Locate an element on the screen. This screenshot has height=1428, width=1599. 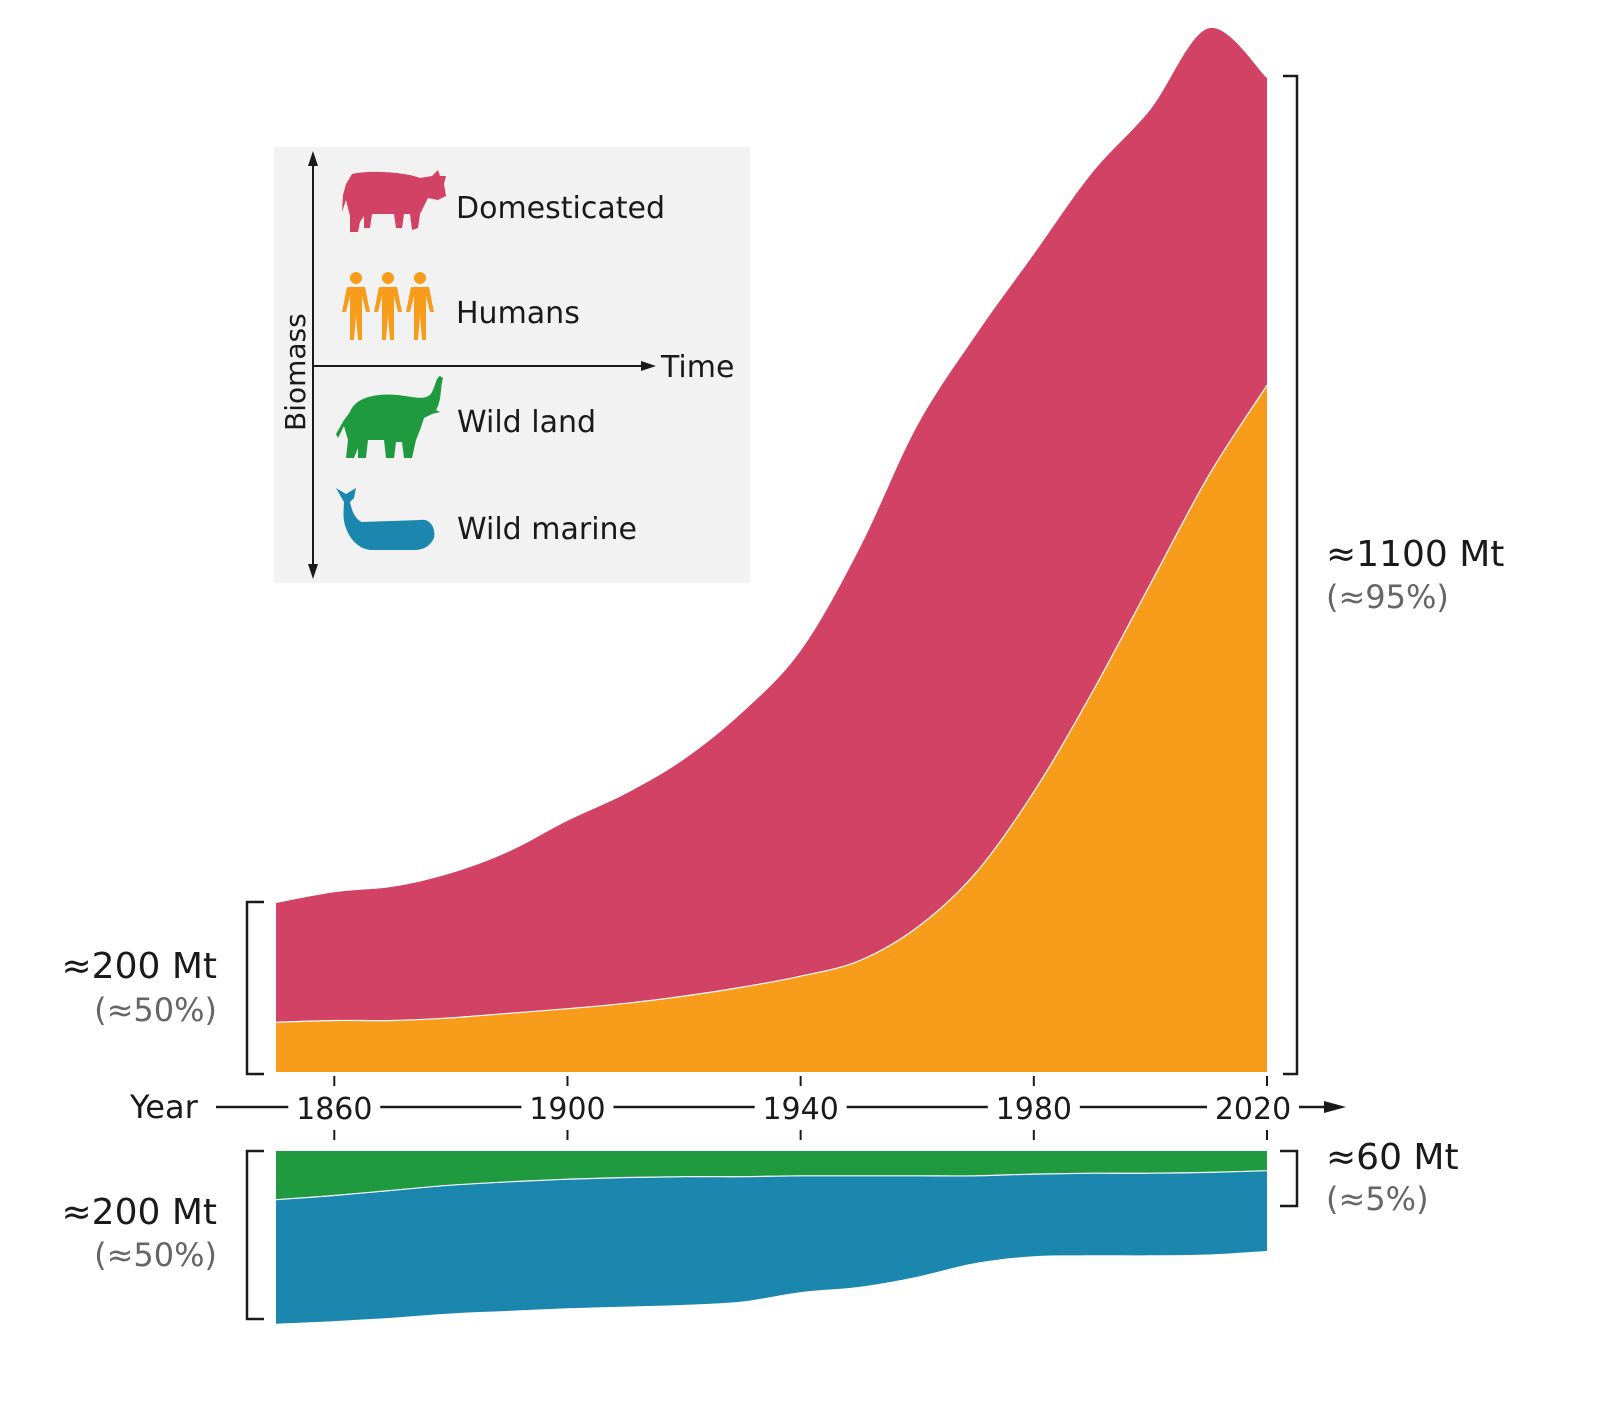
elephant-icon is located at coordinates (389, 417).